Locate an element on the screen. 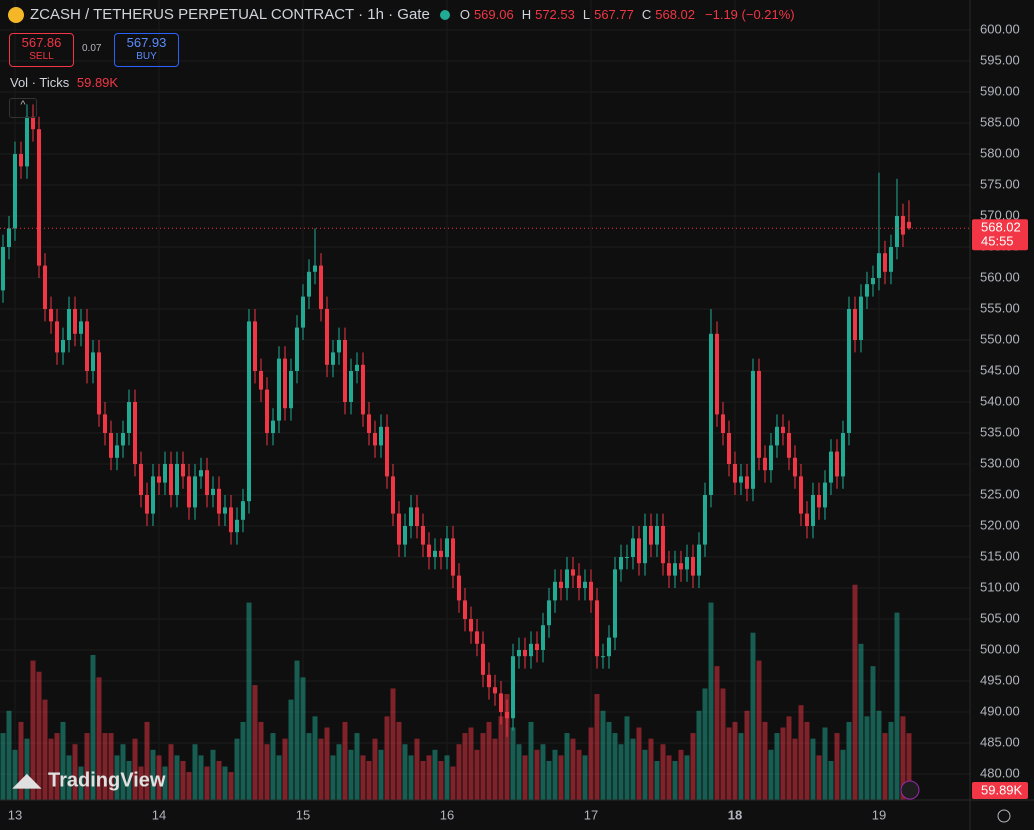 This screenshot has width=1034, height=830. y-tick-label: 600.00 is located at coordinates (1000, 28).